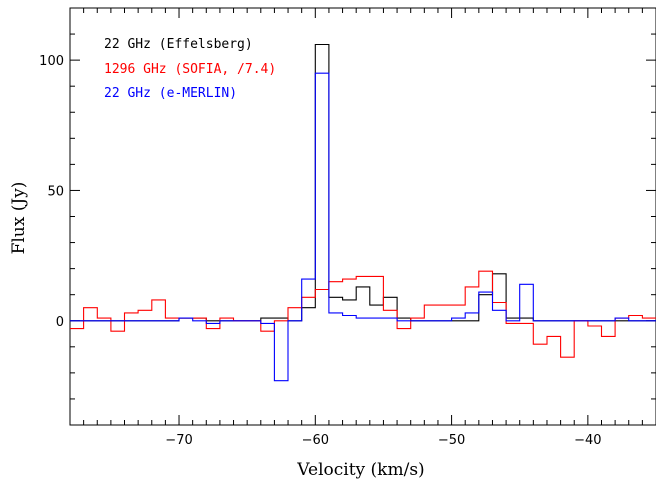  Describe the element at coordinates (19, 218) in the screenshot. I see `y-axis-title: Flux (Jy)` at that location.